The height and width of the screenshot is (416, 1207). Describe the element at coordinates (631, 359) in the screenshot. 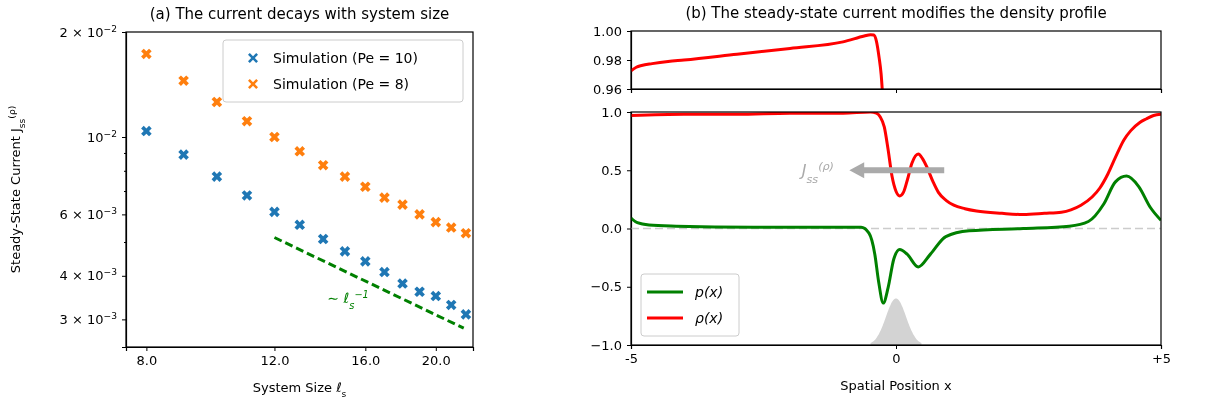

I see `x-tick-label: -5` at that location.